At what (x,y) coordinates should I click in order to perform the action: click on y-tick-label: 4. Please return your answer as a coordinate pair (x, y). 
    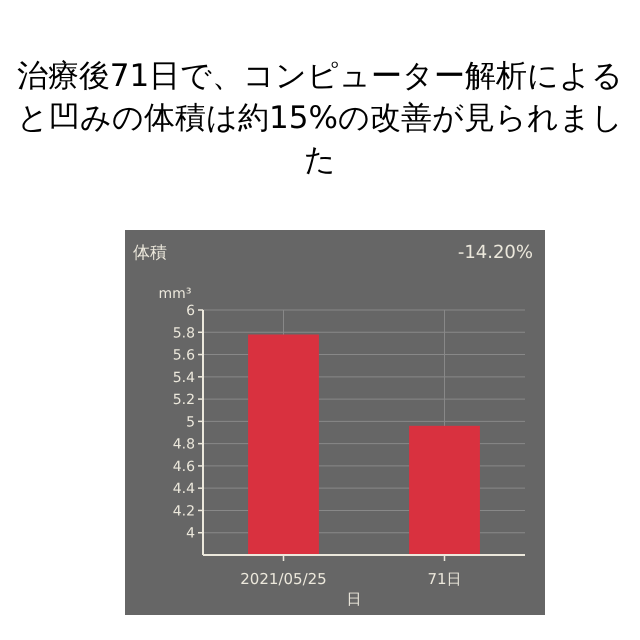
    Looking at the image, I should click on (191, 534).